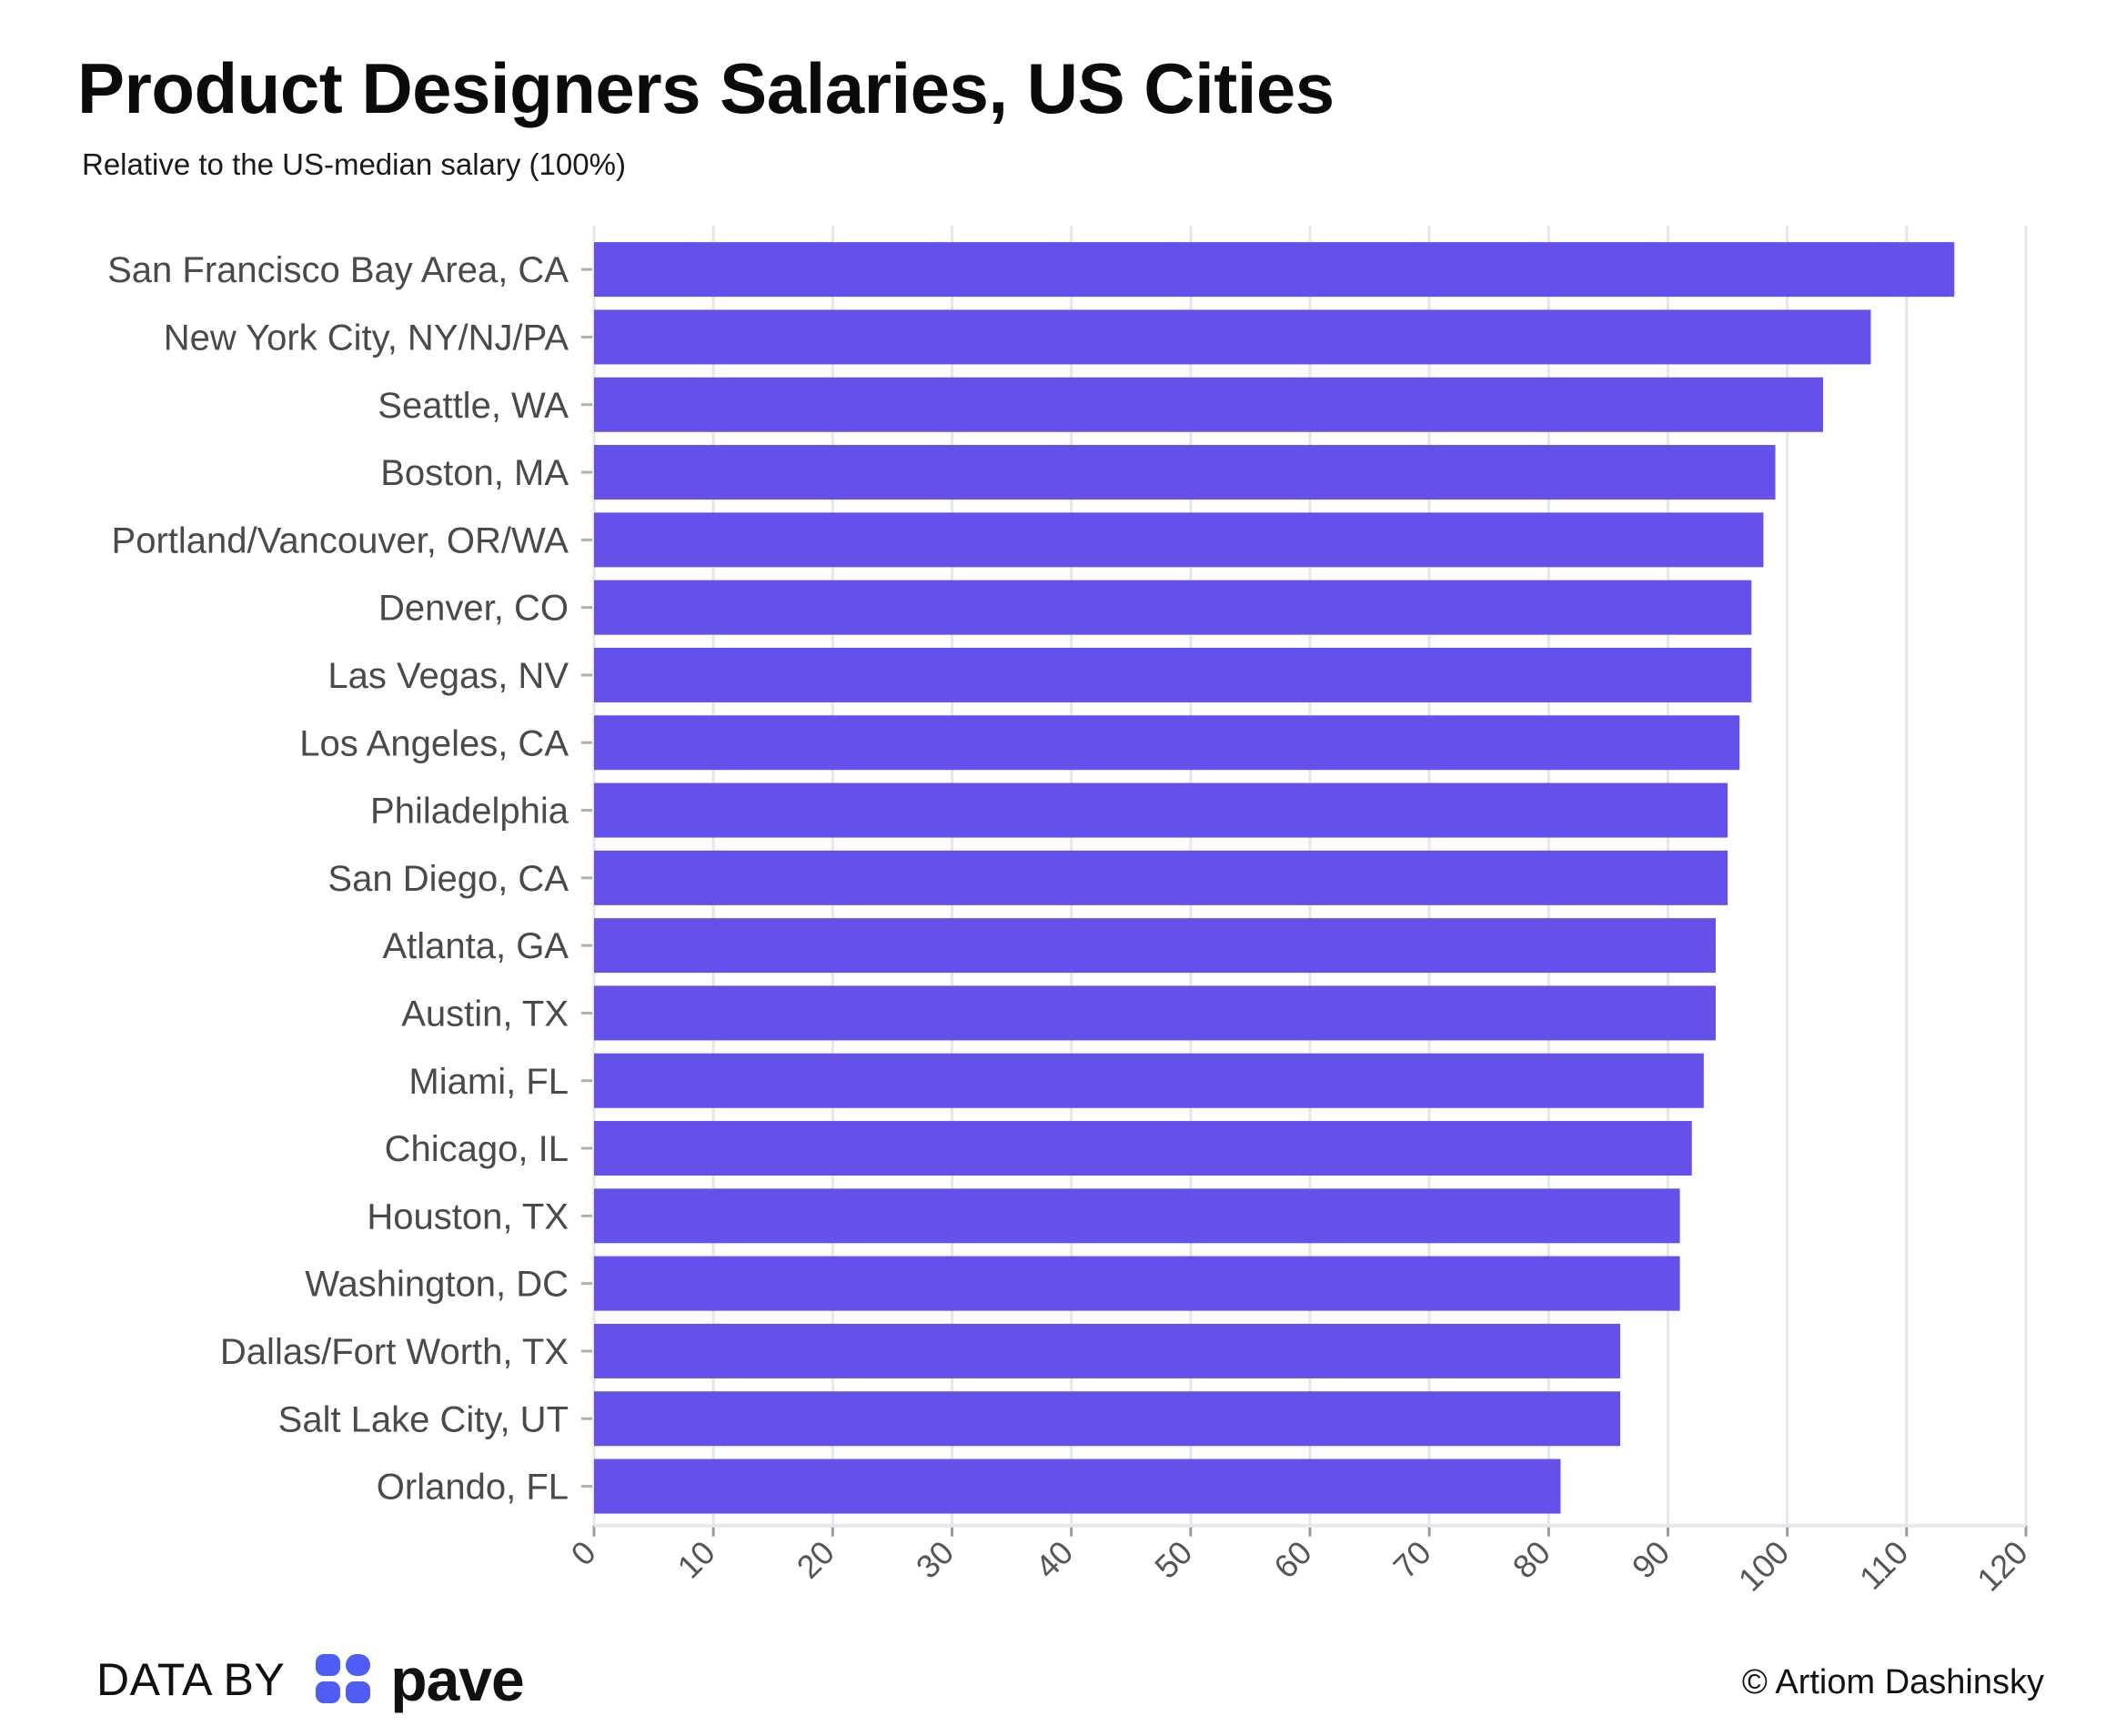  I want to click on category-label: Atlanta, GA, so click(476, 946).